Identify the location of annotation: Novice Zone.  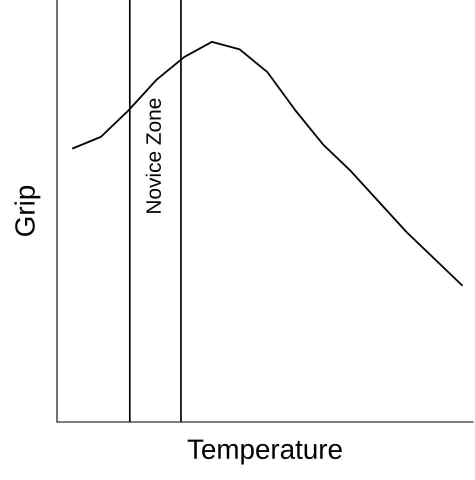
(153, 155).